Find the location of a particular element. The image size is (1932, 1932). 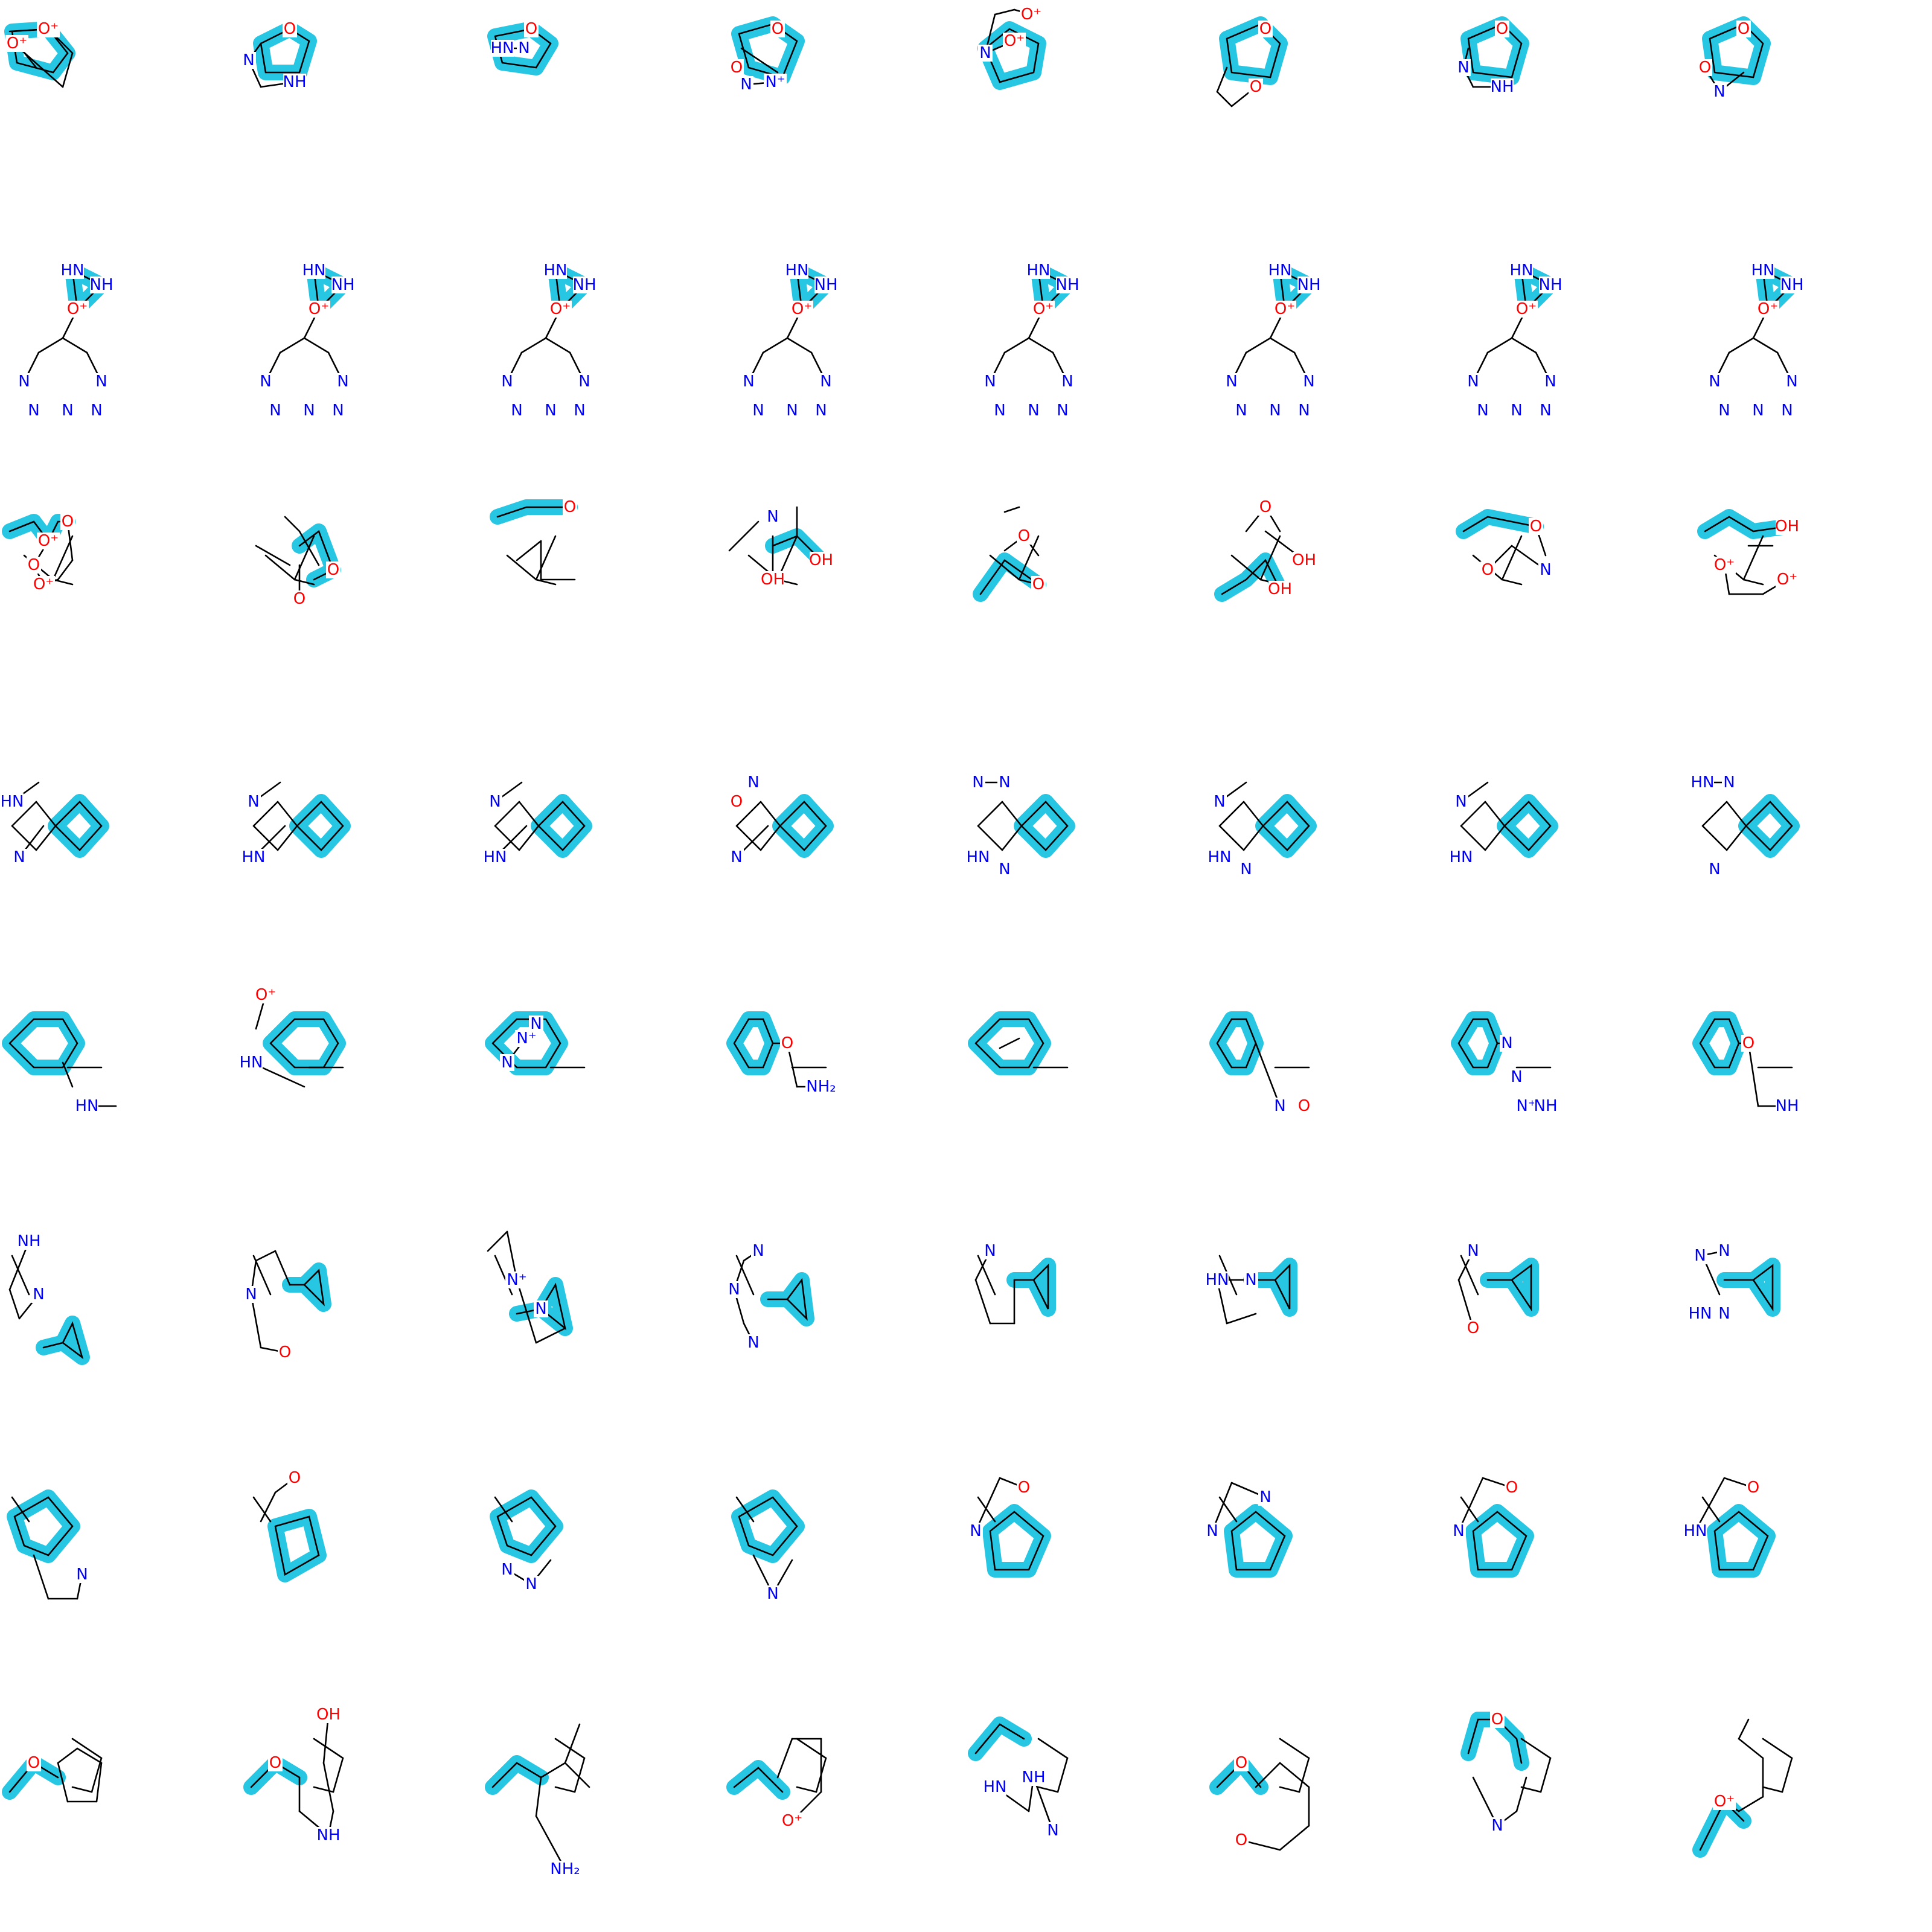

atom-label: NH₂ is located at coordinates (821, 1087).